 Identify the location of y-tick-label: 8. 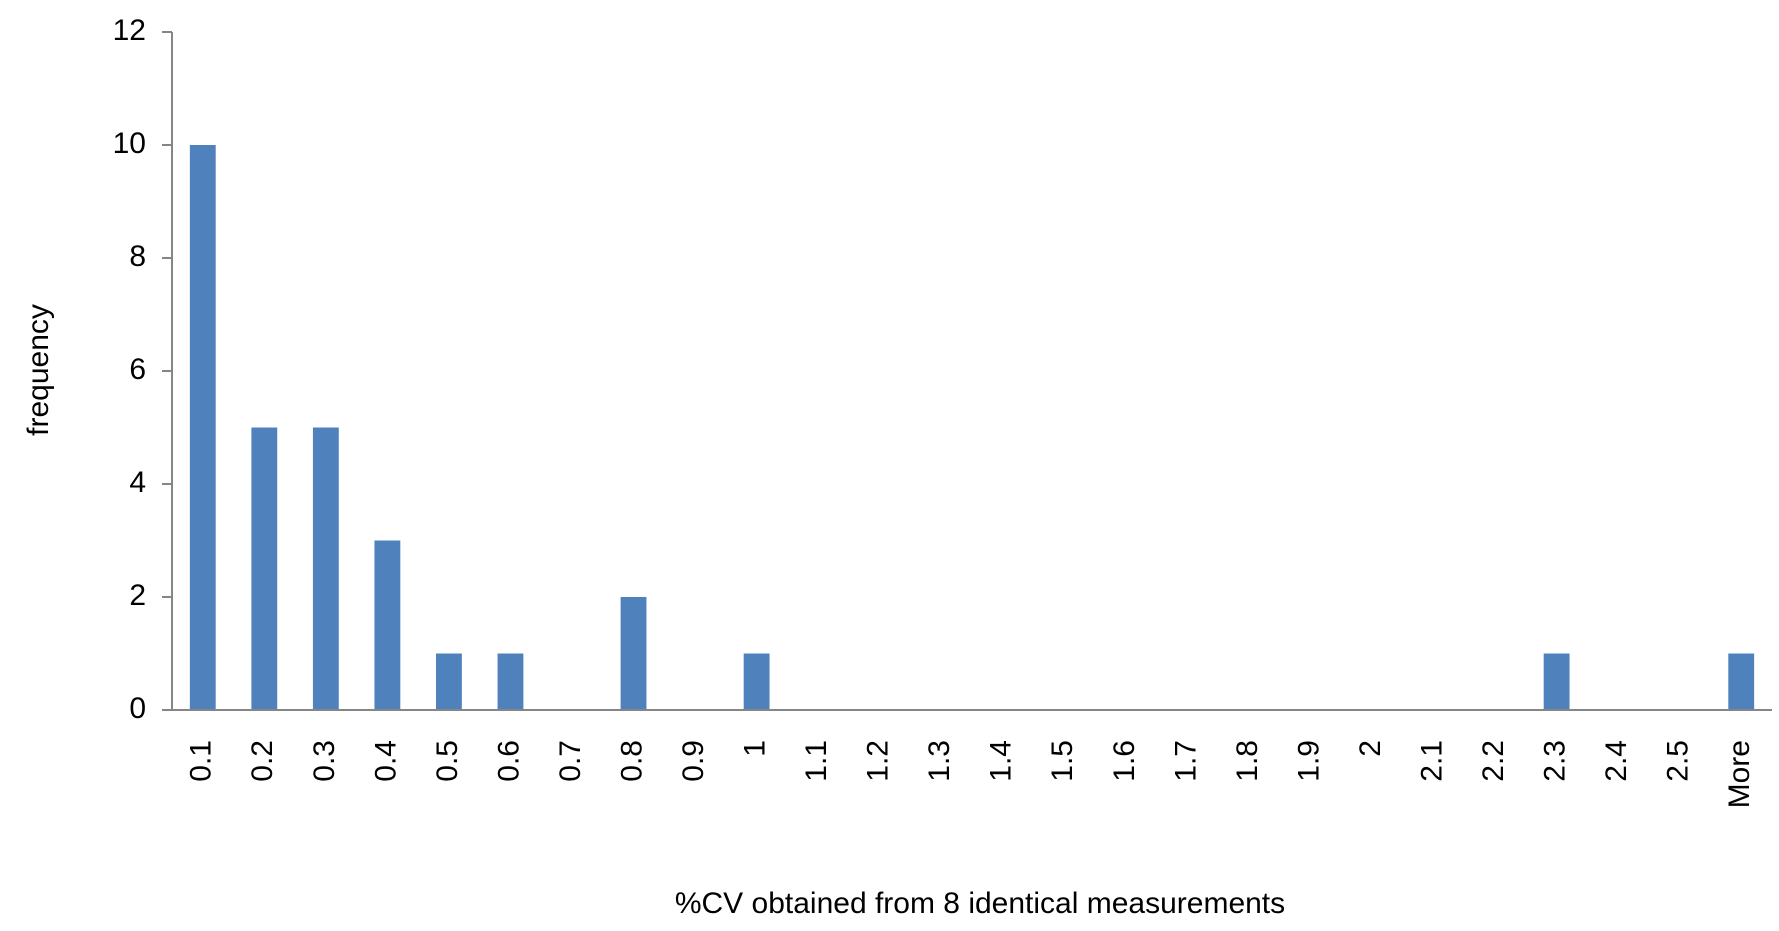
(137, 256).